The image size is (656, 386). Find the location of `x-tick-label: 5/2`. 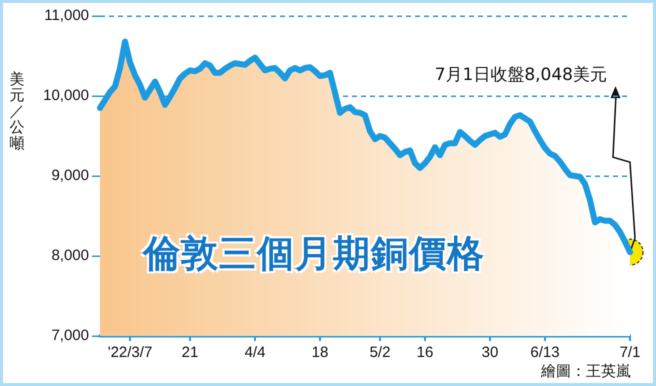

x-tick-label: 5/2 is located at coordinates (380, 353).